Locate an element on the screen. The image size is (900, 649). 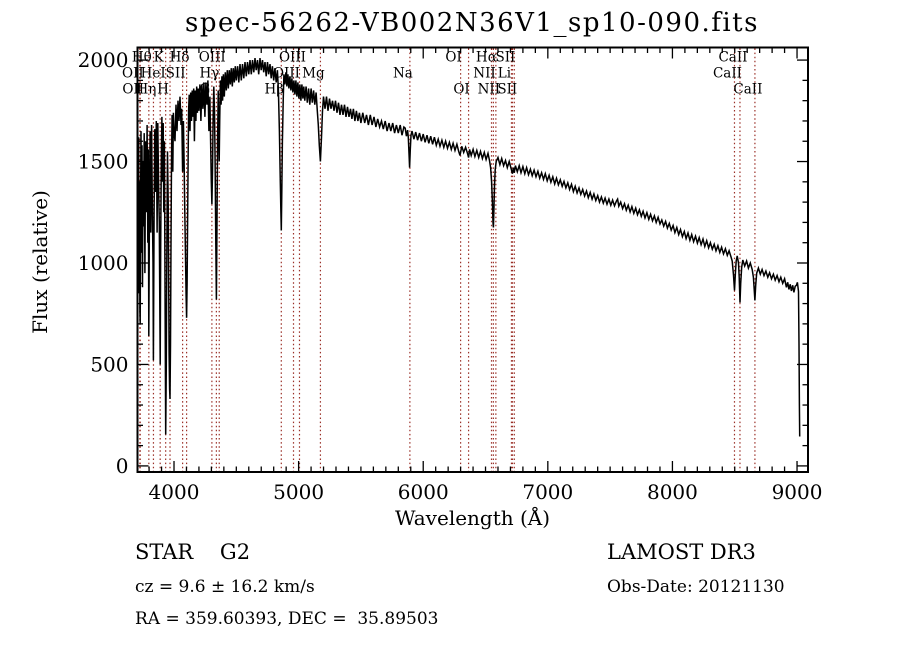
spectral-line-label: HeI is located at coordinates (153, 74).